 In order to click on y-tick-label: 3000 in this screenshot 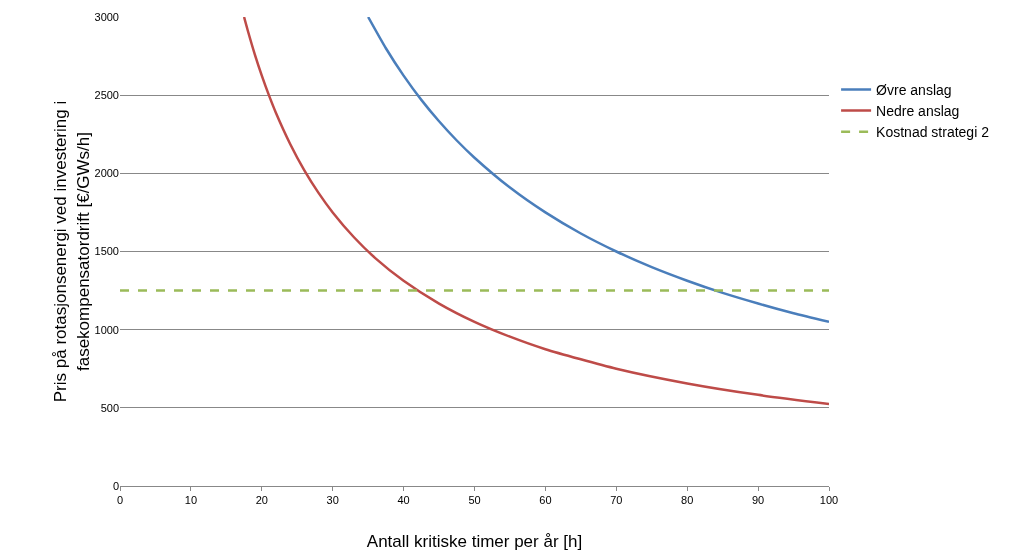, I will do `click(106, 16)`.